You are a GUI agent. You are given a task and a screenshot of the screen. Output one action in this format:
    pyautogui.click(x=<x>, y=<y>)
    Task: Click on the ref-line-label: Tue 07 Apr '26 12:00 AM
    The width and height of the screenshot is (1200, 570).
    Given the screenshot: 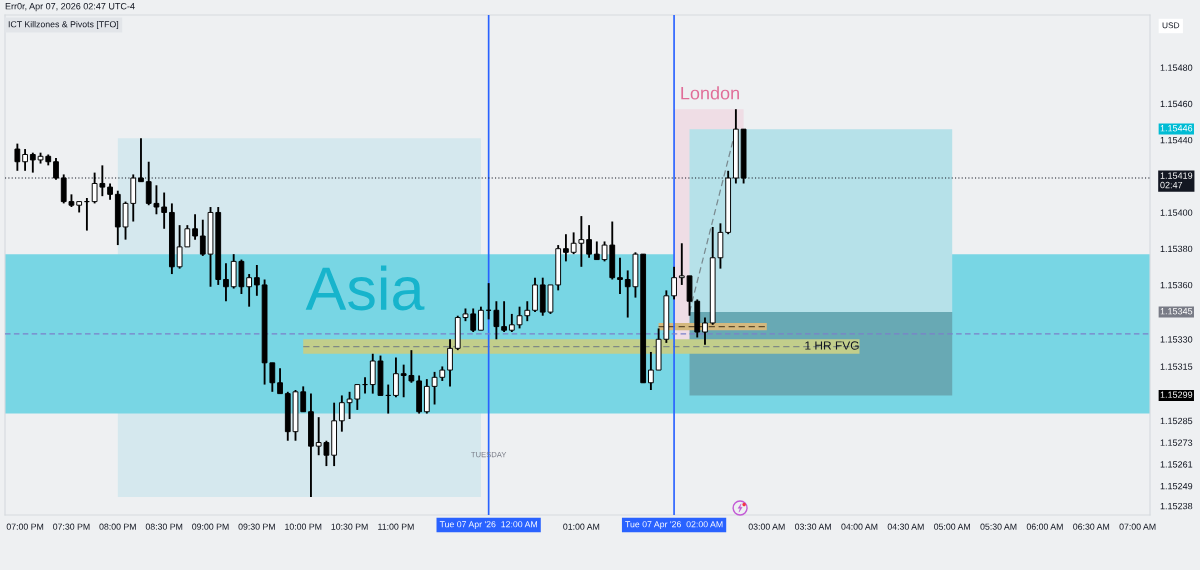 What is the action you would take?
    pyautogui.click(x=488, y=525)
    